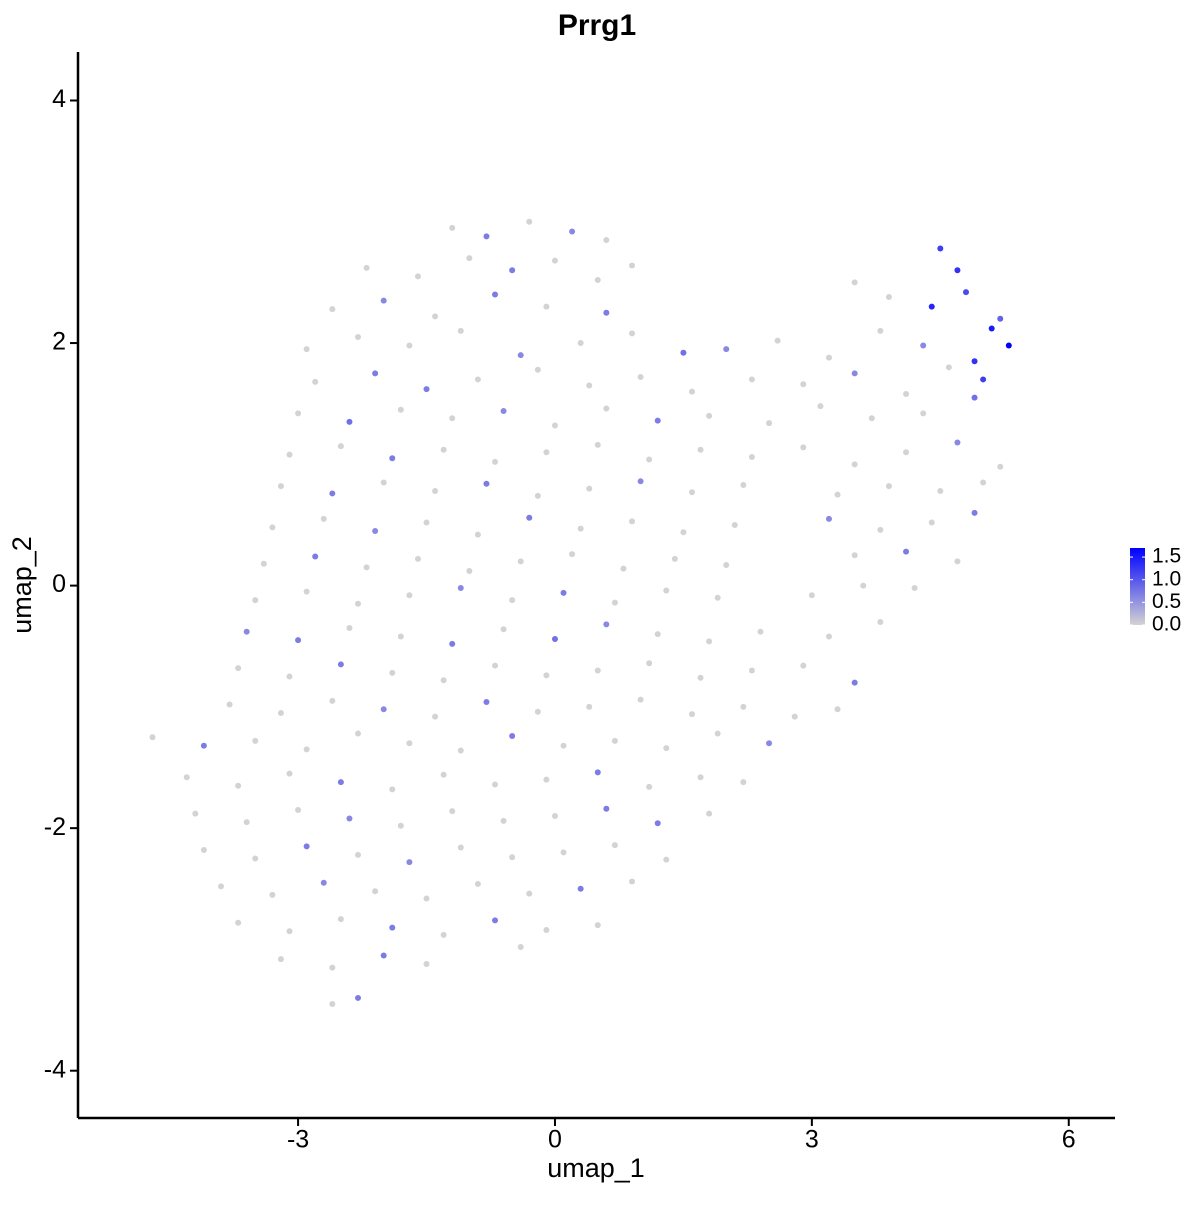  What do you see at coordinates (555, 1140) in the screenshot?
I see `x-tick-label: 0` at bounding box center [555, 1140].